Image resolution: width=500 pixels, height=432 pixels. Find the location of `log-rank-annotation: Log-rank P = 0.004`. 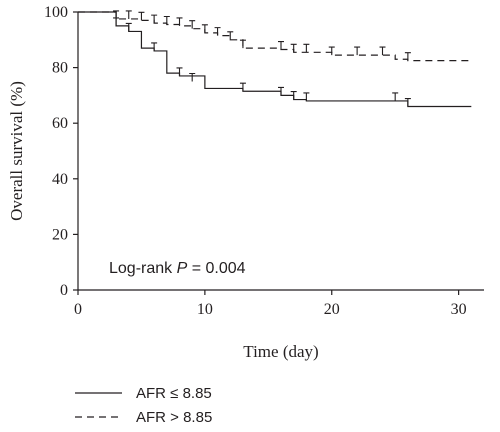

log-rank-annotation: Log-rank P = 0.004 is located at coordinates (177, 268).